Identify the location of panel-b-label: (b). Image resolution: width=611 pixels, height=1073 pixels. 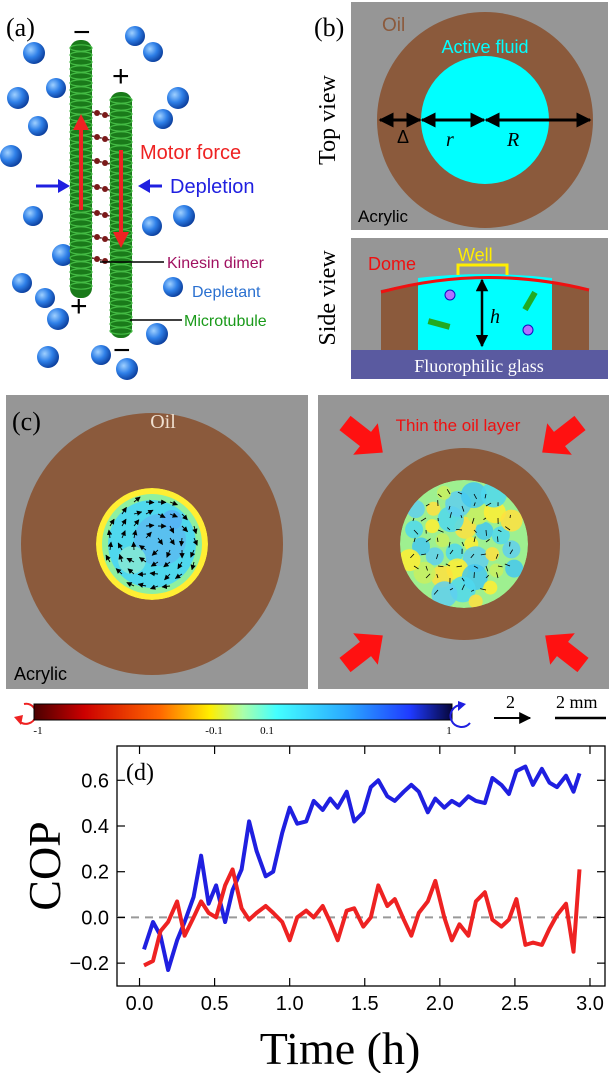
(329, 27).